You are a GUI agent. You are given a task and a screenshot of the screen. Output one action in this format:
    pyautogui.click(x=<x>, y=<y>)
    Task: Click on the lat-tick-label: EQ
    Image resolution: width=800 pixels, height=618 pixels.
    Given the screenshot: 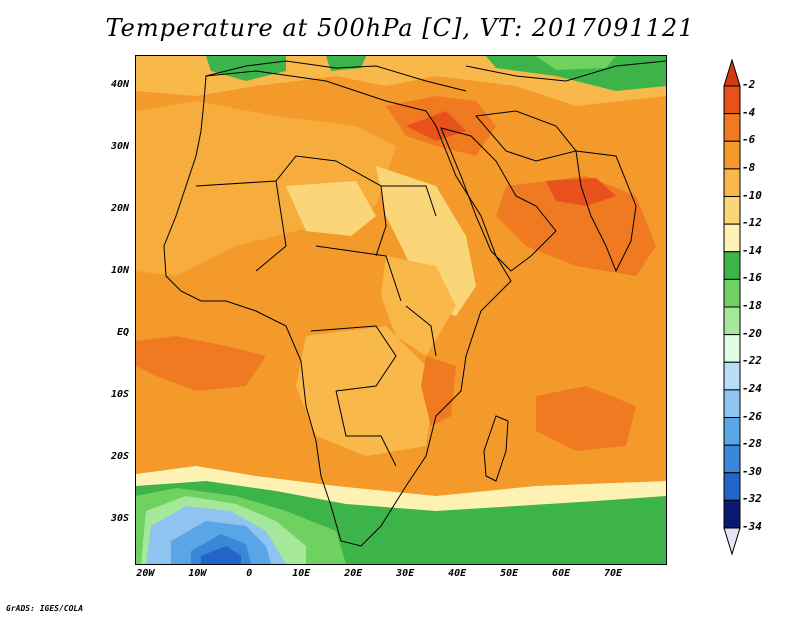 What is the action you would take?
    pyautogui.click(x=122, y=332)
    